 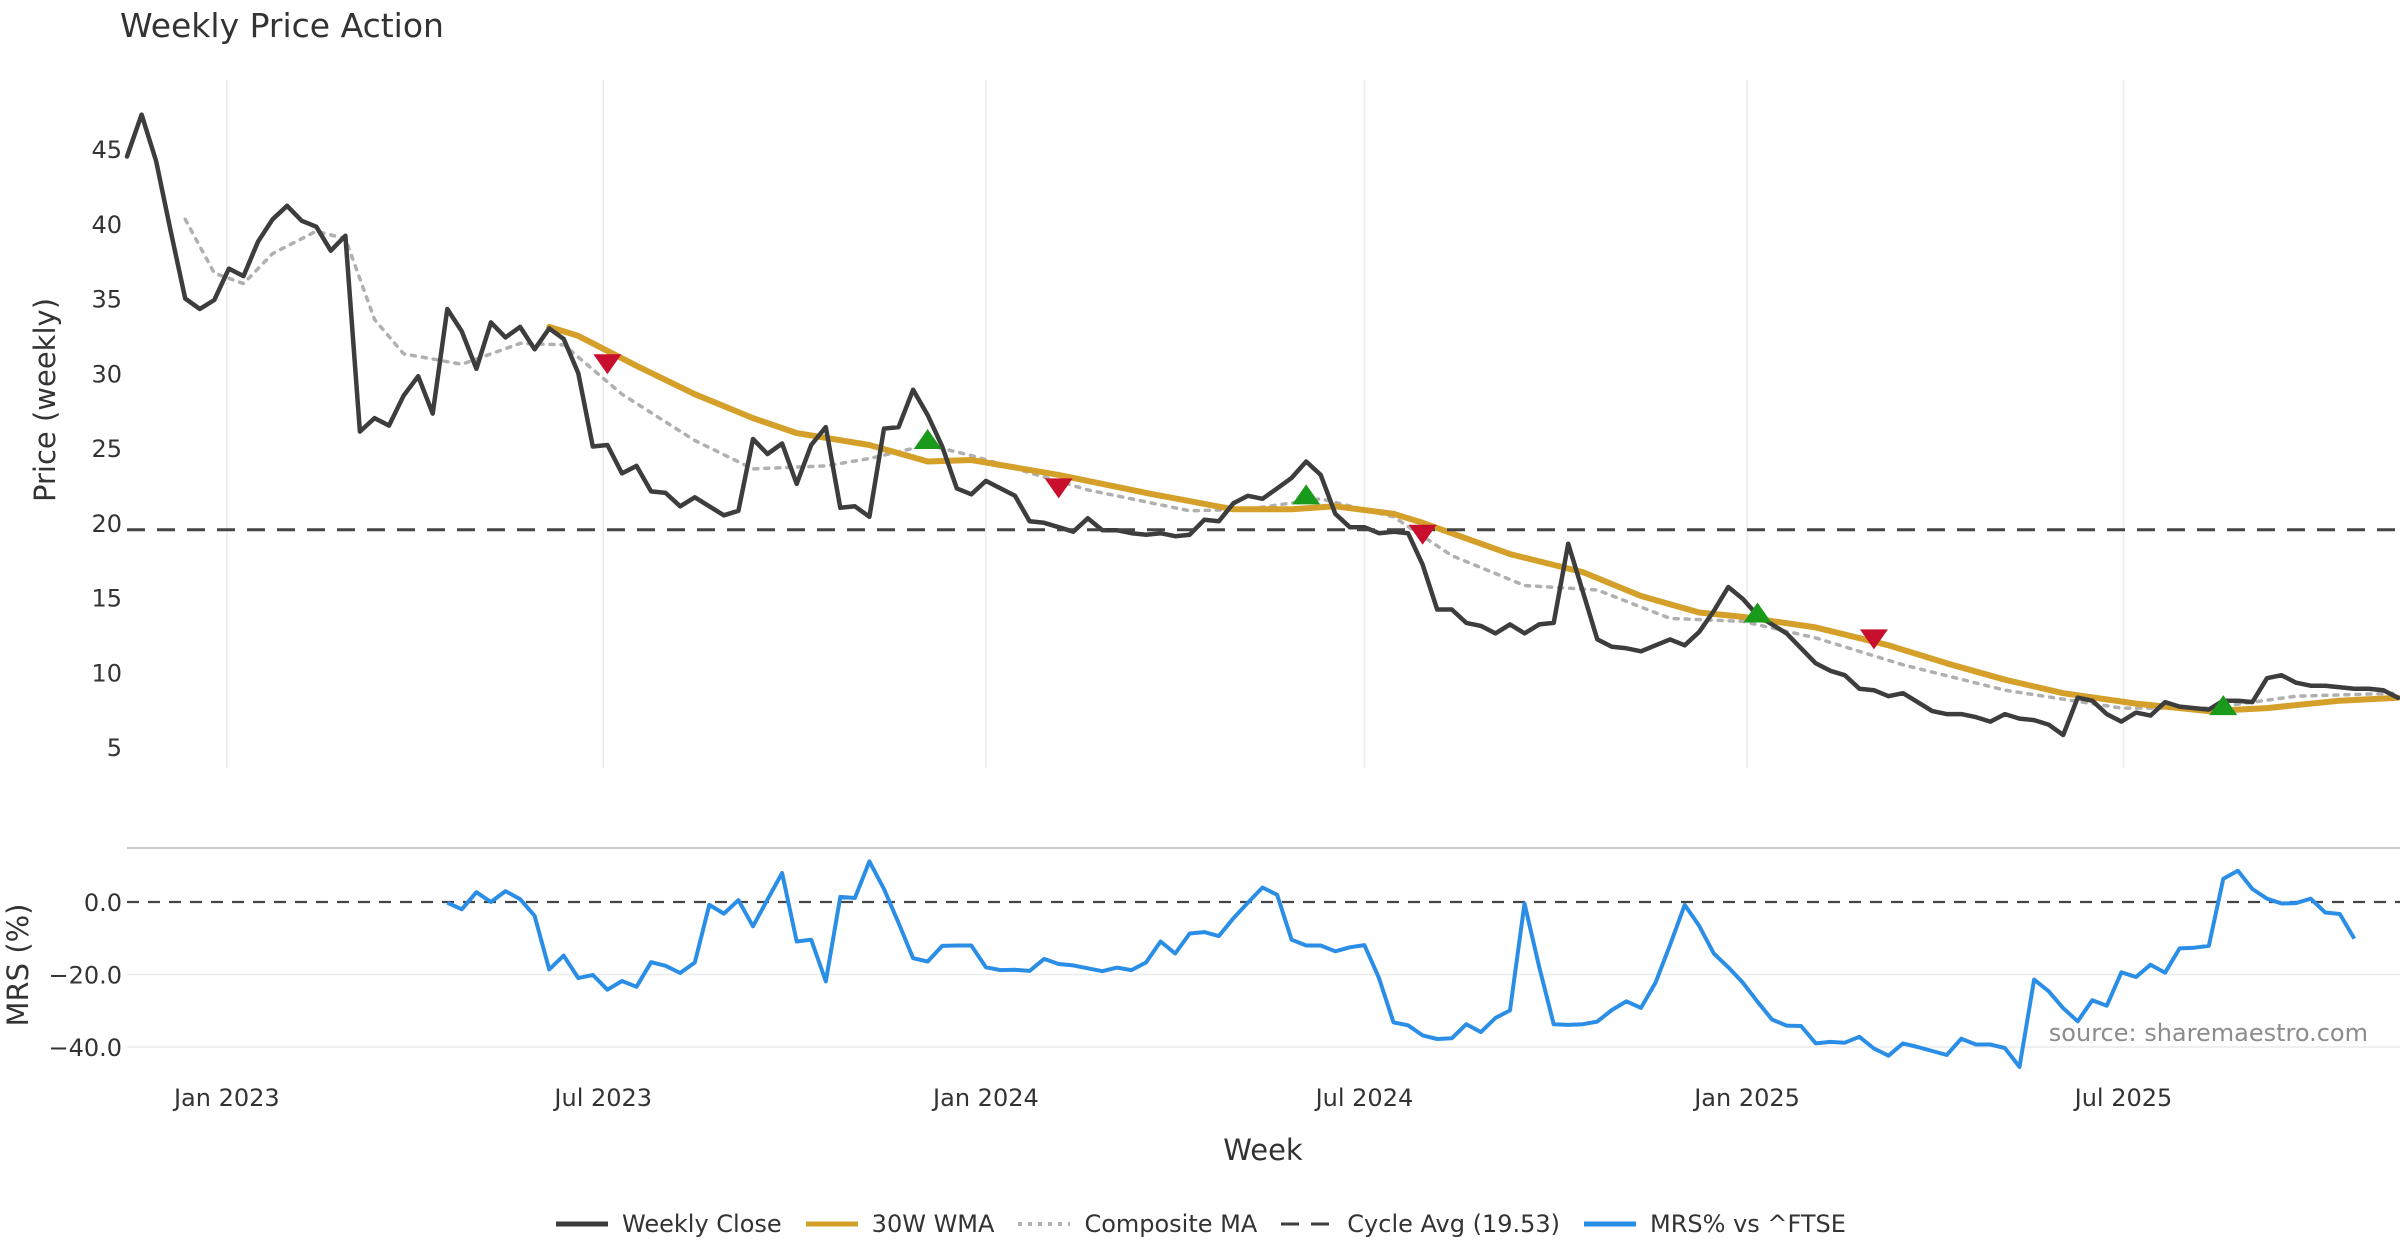 What do you see at coordinates (114, 748) in the screenshot?
I see `price-y-tick-label: 5` at bounding box center [114, 748].